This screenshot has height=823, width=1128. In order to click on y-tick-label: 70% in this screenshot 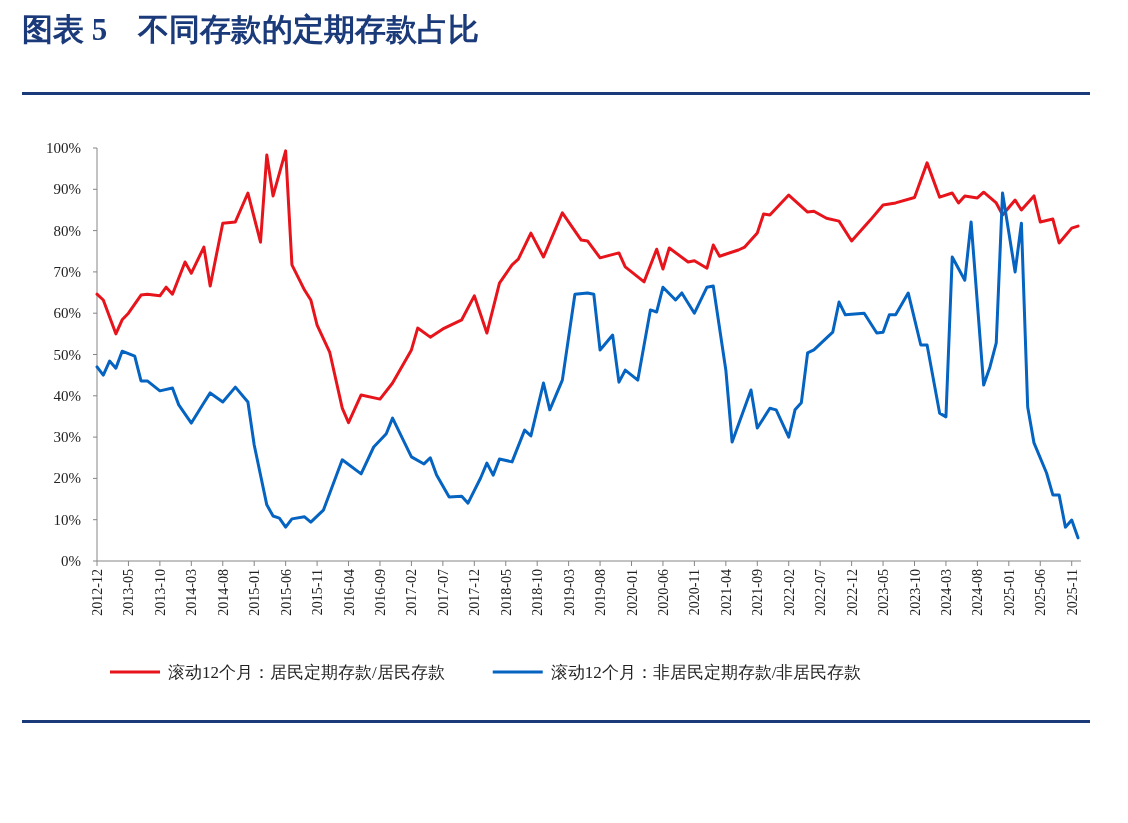, I will do `click(67, 271)`.